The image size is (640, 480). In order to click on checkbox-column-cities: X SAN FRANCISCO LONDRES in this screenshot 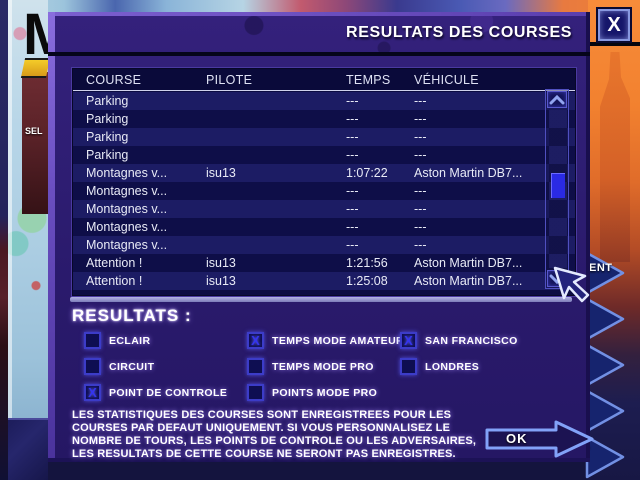, I will do `click(459, 358)`.